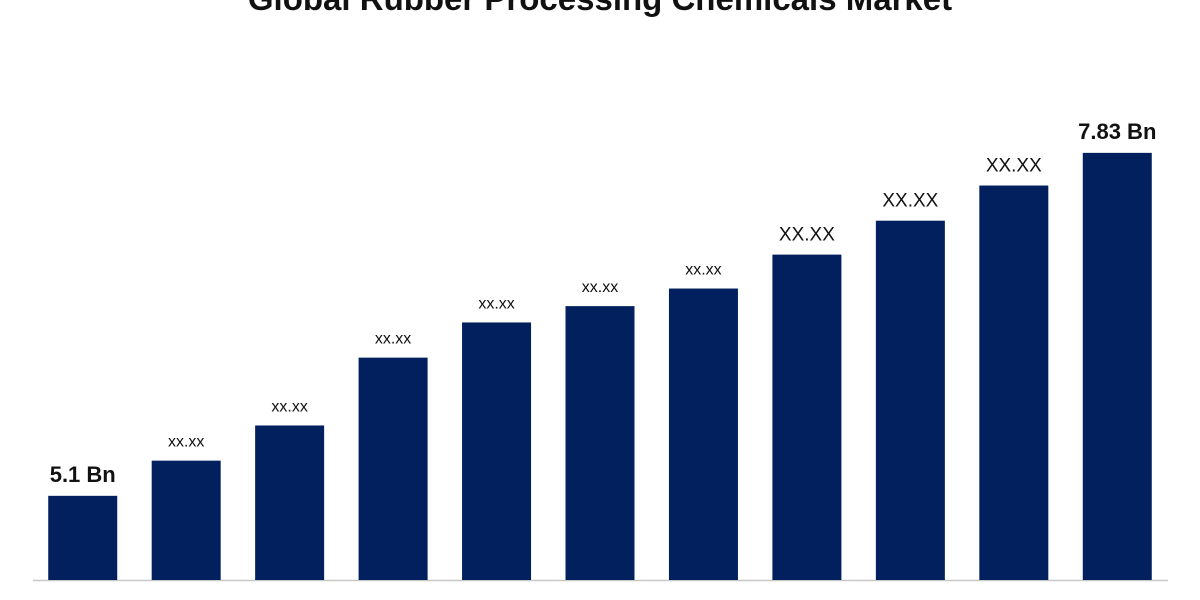 The image size is (1200, 600). I want to click on value-label: 5.1 Bn, so click(83, 474).